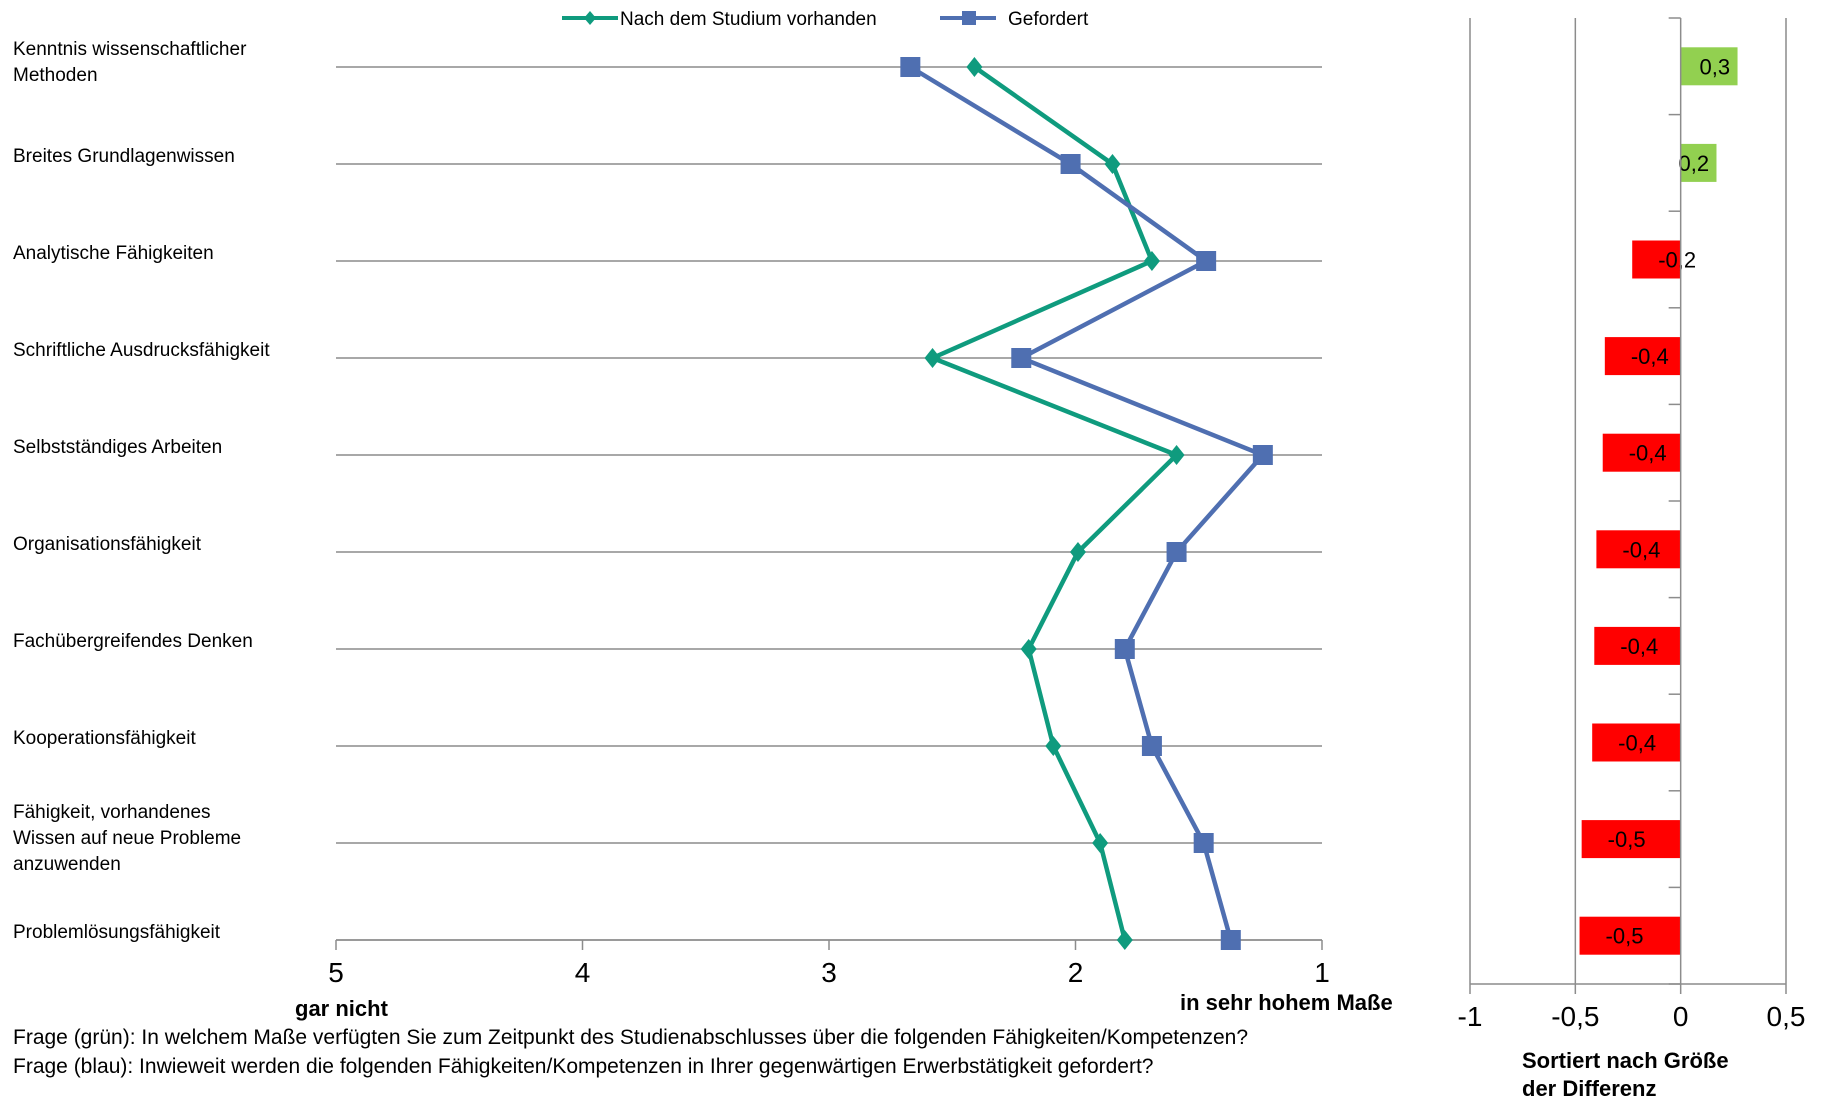 This screenshot has height=1107, width=1822. I want to click on category-label: Organisationsfähigkeit, so click(163, 545).